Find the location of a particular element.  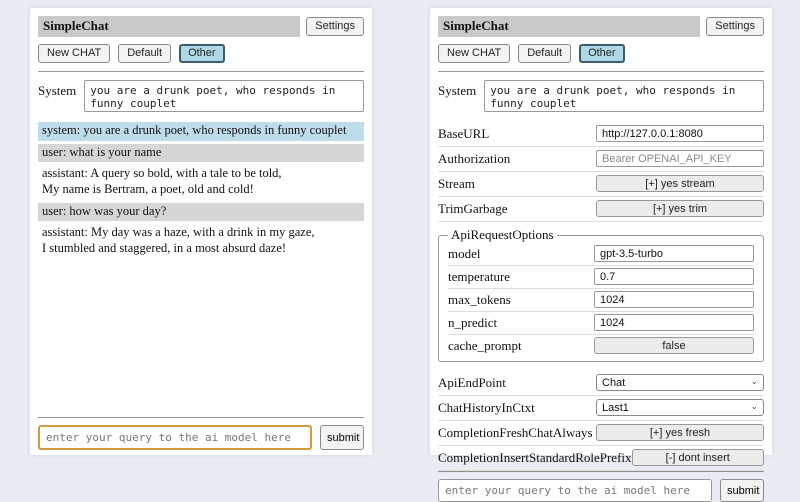

setting-row-chat-history-in-ctxt: ChatHistoryInCtxt Last1 ⌄ is located at coordinates (601, 409).